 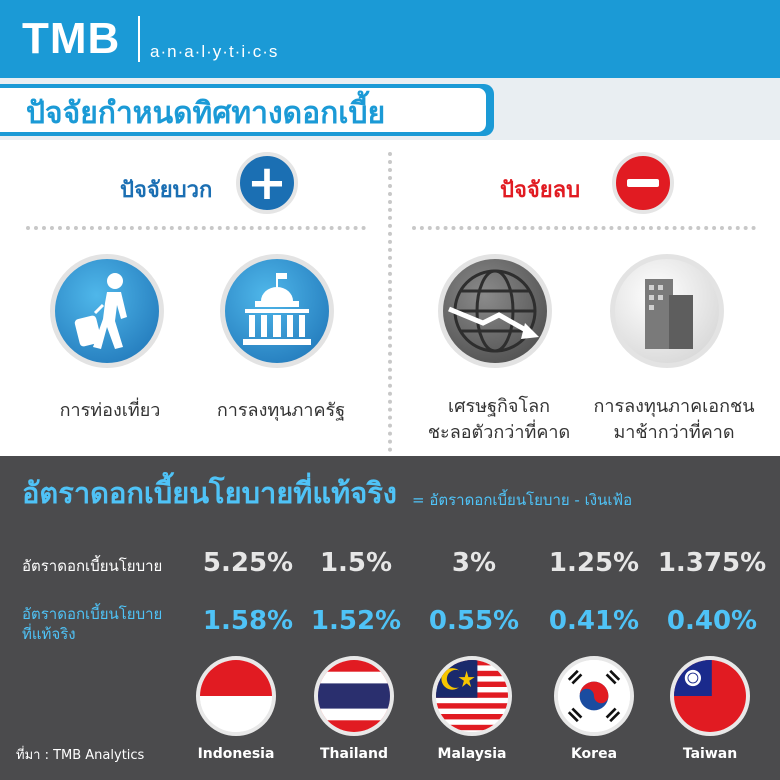 I want to click on taiwan-flag-icon, so click(x=710, y=696).